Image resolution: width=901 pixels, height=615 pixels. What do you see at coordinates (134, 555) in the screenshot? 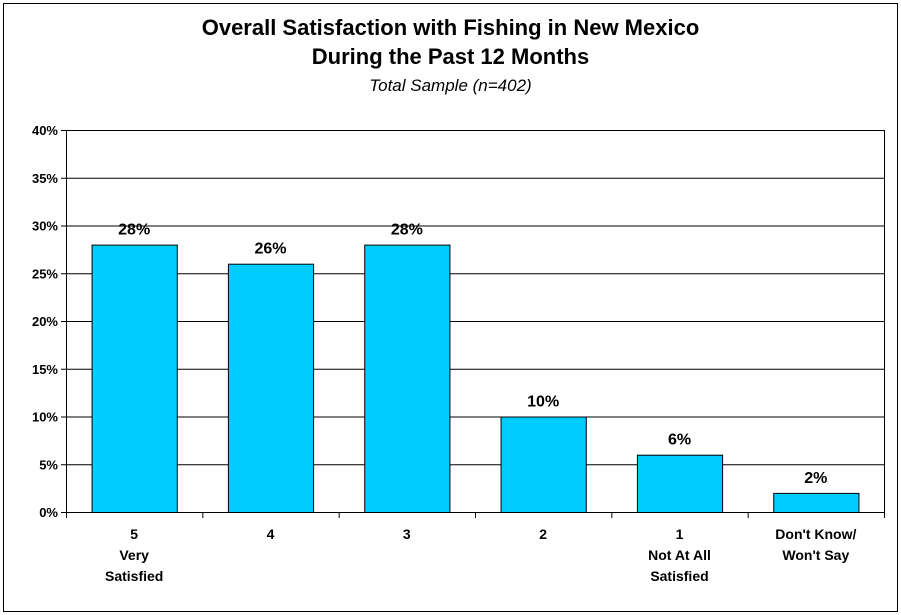
I see `xtick-label-0-1: Very` at bounding box center [134, 555].